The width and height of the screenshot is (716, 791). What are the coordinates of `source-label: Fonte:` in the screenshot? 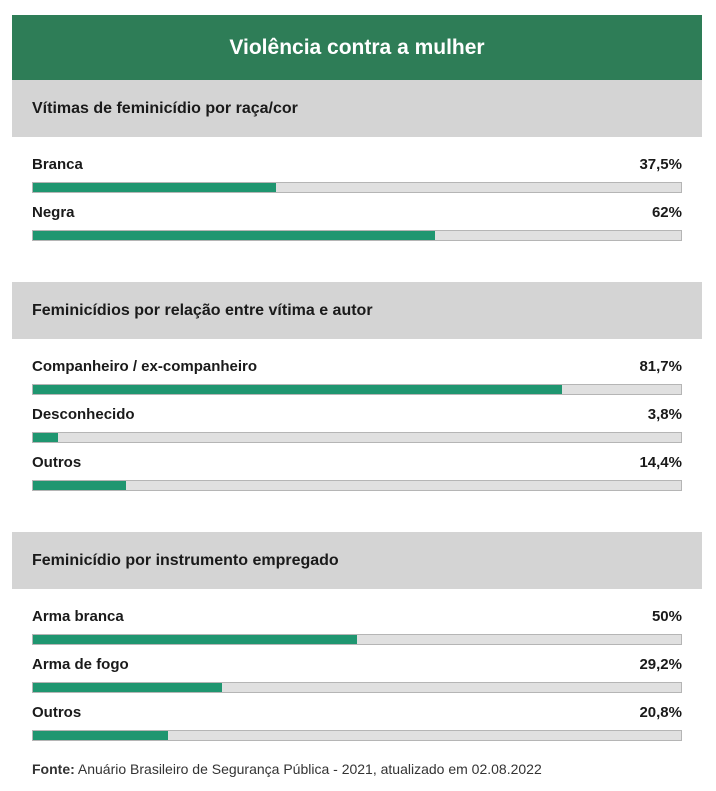 It's located at (53, 769).